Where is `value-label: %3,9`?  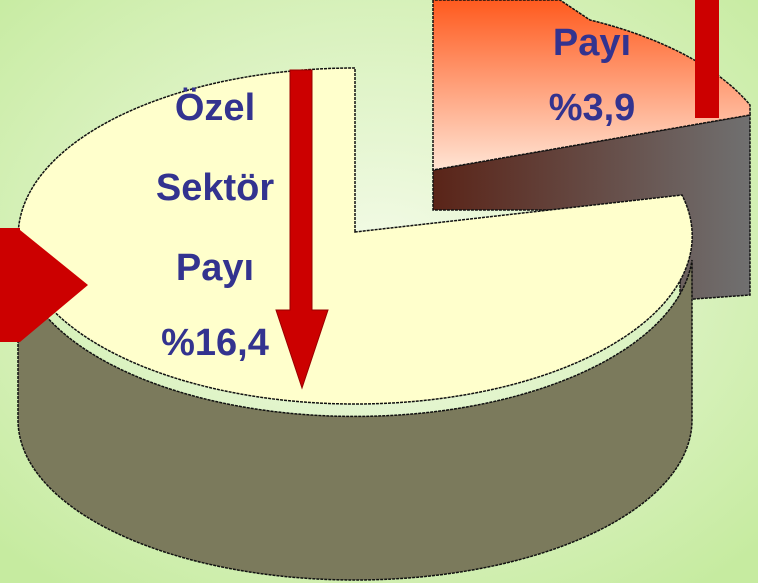 value-label: %3,9 is located at coordinates (592, 108).